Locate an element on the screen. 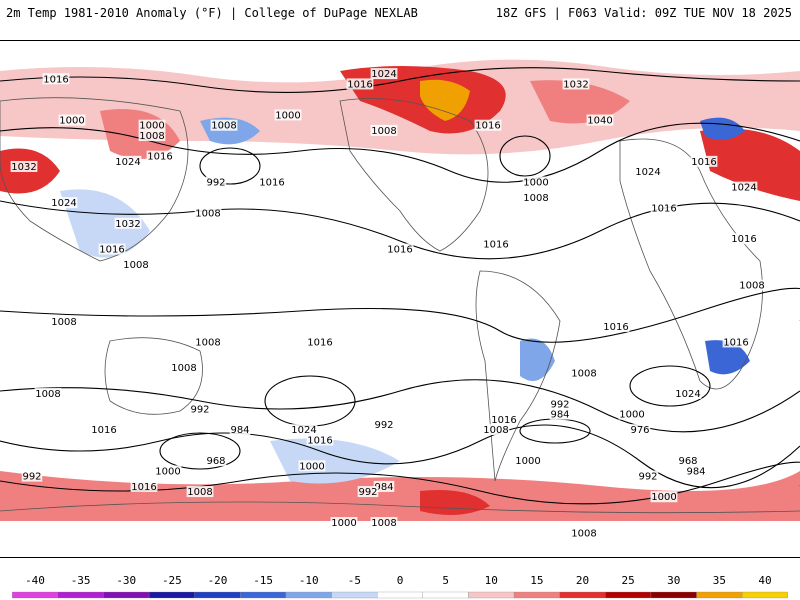 Image resolution: width=800 pixels, height=600 pixels. legend-tick-label: -35 is located at coordinates (81, 580).